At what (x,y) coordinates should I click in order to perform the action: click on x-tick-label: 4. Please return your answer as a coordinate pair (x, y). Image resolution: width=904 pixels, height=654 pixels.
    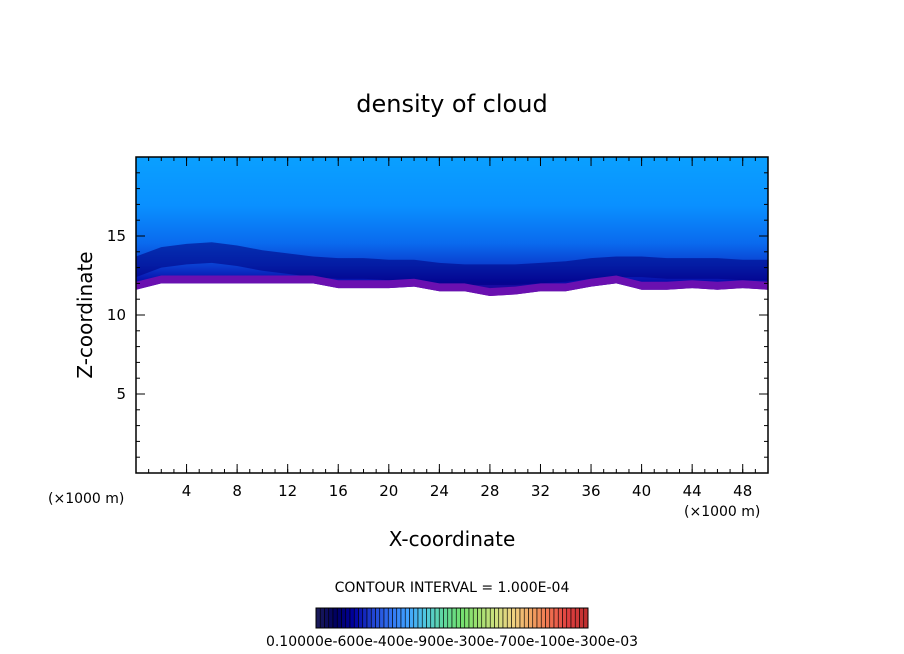
    Looking at the image, I should click on (187, 491).